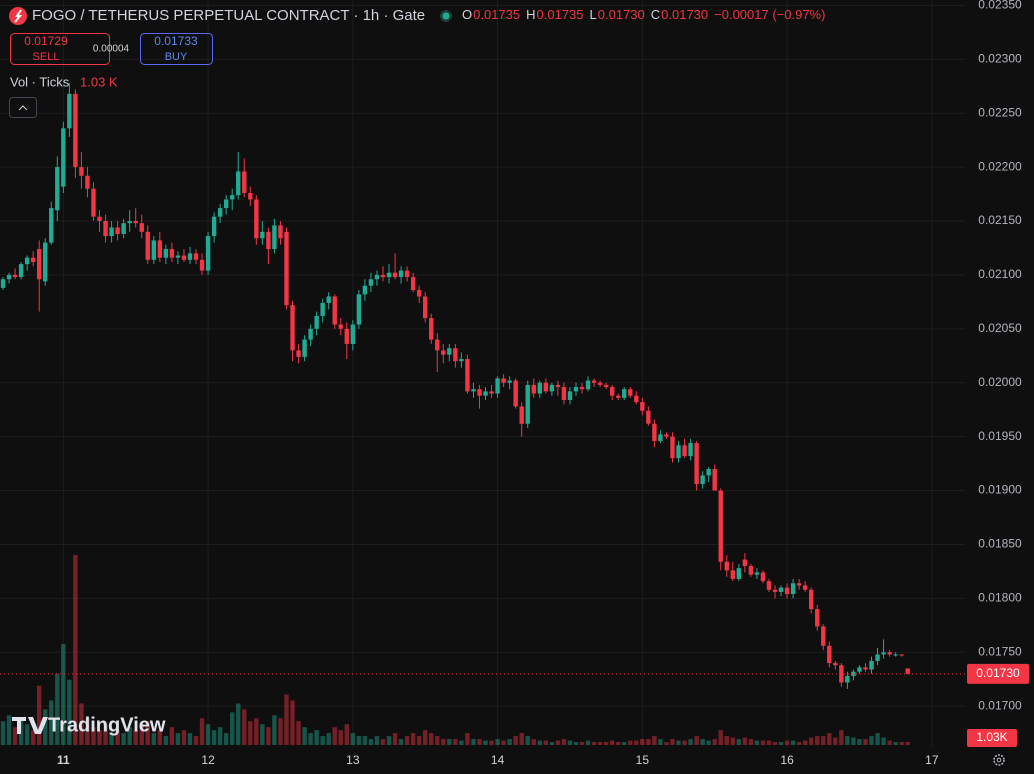 This screenshot has width=1034, height=774. Describe the element at coordinates (60, 49) in the screenshot. I see `sell-button` at that location.